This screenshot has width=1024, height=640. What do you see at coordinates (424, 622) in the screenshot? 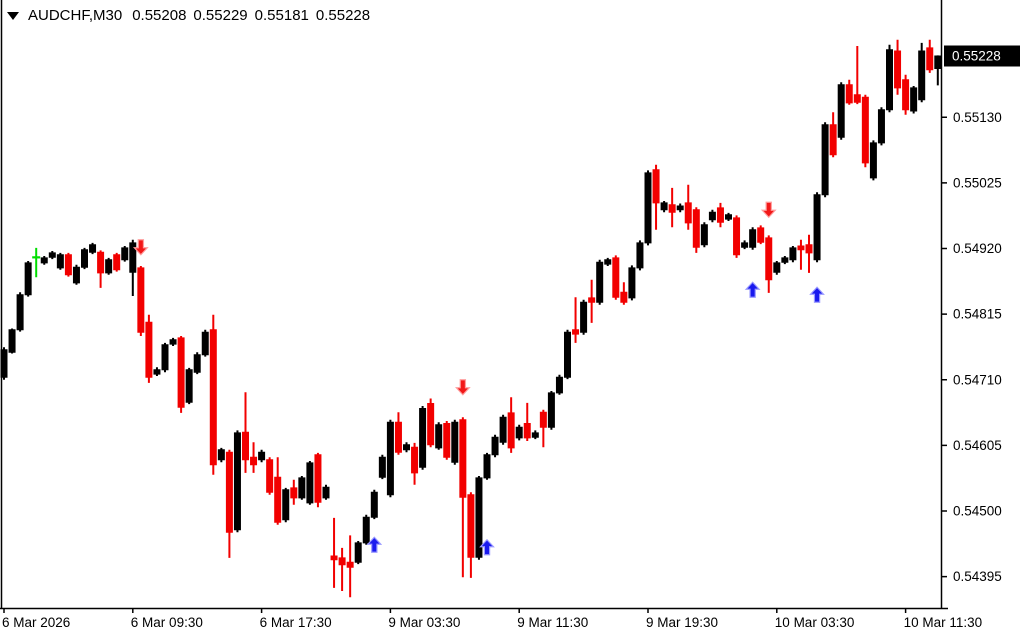
I see `x-axis-label: 9 Mar 03:30` at bounding box center [424, 622].